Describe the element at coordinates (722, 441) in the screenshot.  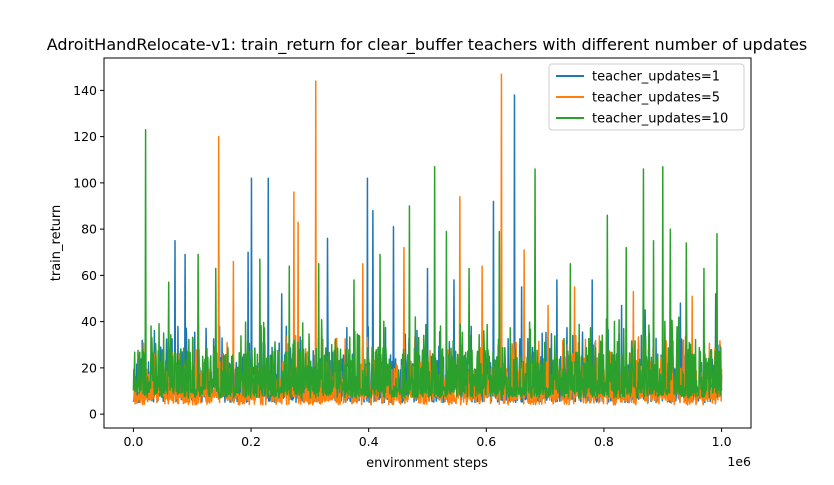
I see `x-tick-label: 1.0` at that location.